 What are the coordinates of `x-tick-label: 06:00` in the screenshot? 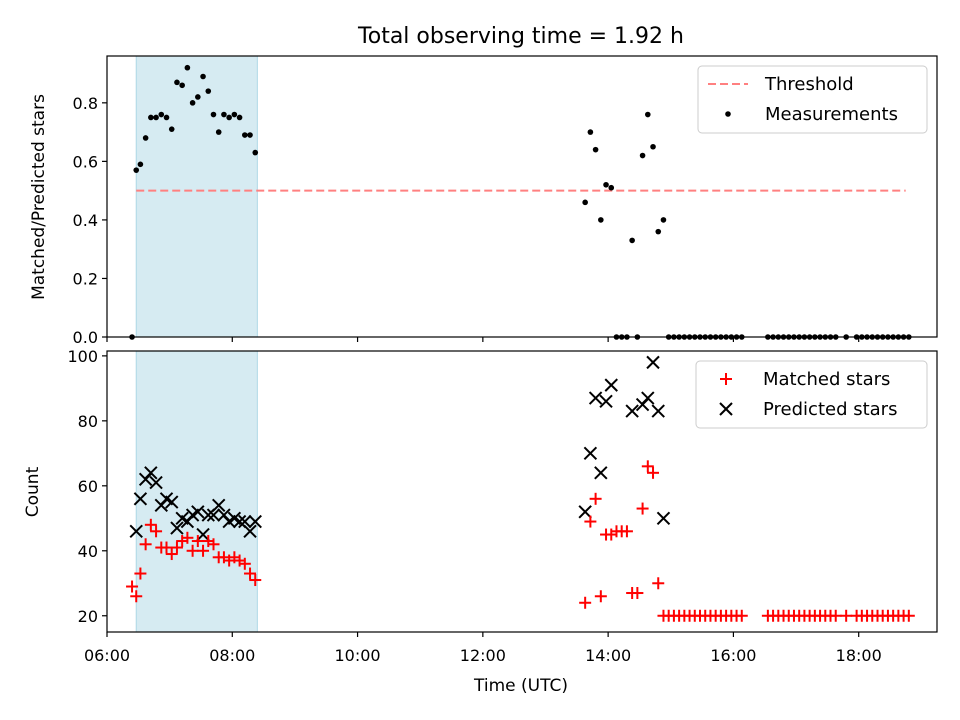 It's located at (107, 655).